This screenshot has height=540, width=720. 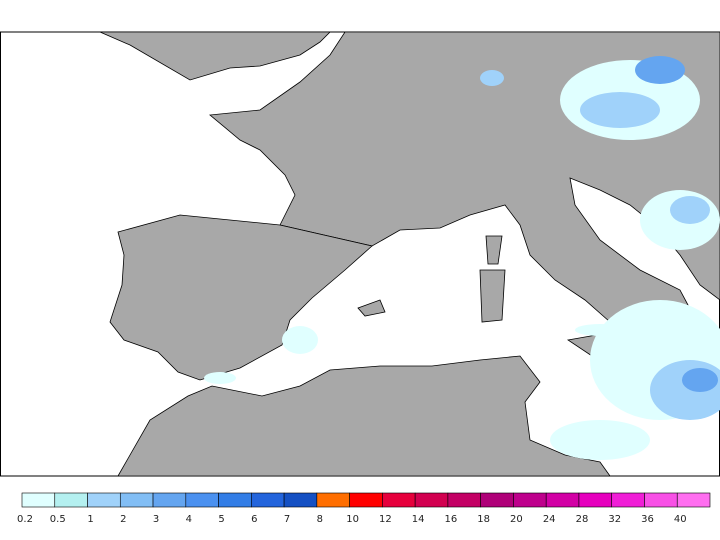 What do you see at coordinates (25, 519) in the screenshot?
I see `colorbar-label: 0.2` at bounding box center [25, 519].